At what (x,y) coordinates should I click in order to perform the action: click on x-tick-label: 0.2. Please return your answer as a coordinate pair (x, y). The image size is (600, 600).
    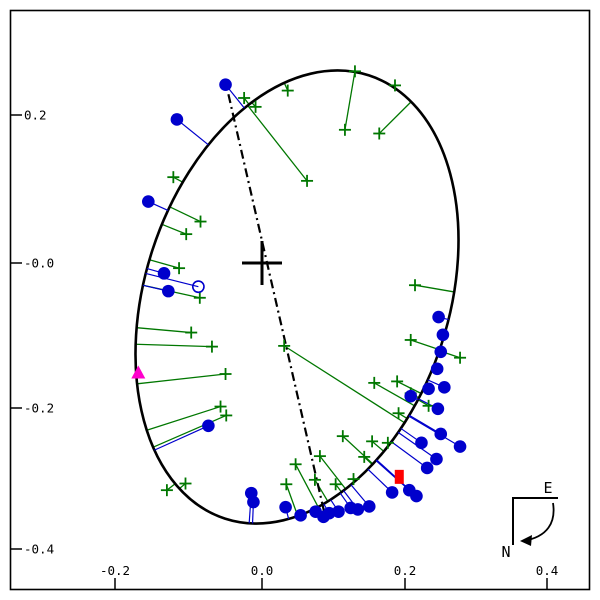
    Looking at the image, I should click on (405, 570).